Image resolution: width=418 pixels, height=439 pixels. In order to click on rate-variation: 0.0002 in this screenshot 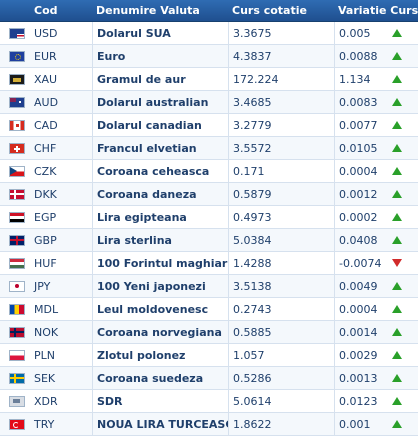, I will do `click(358, 217)`.